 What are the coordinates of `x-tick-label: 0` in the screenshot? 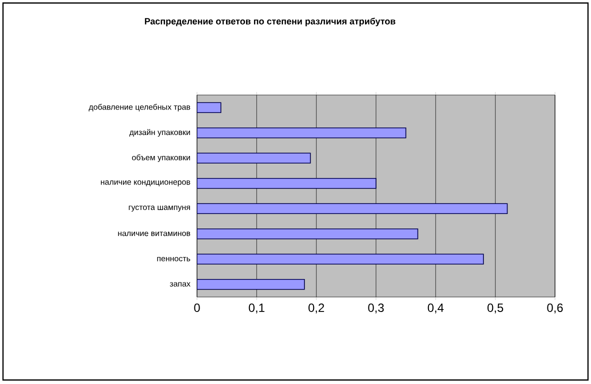 It's located at (197, 308).